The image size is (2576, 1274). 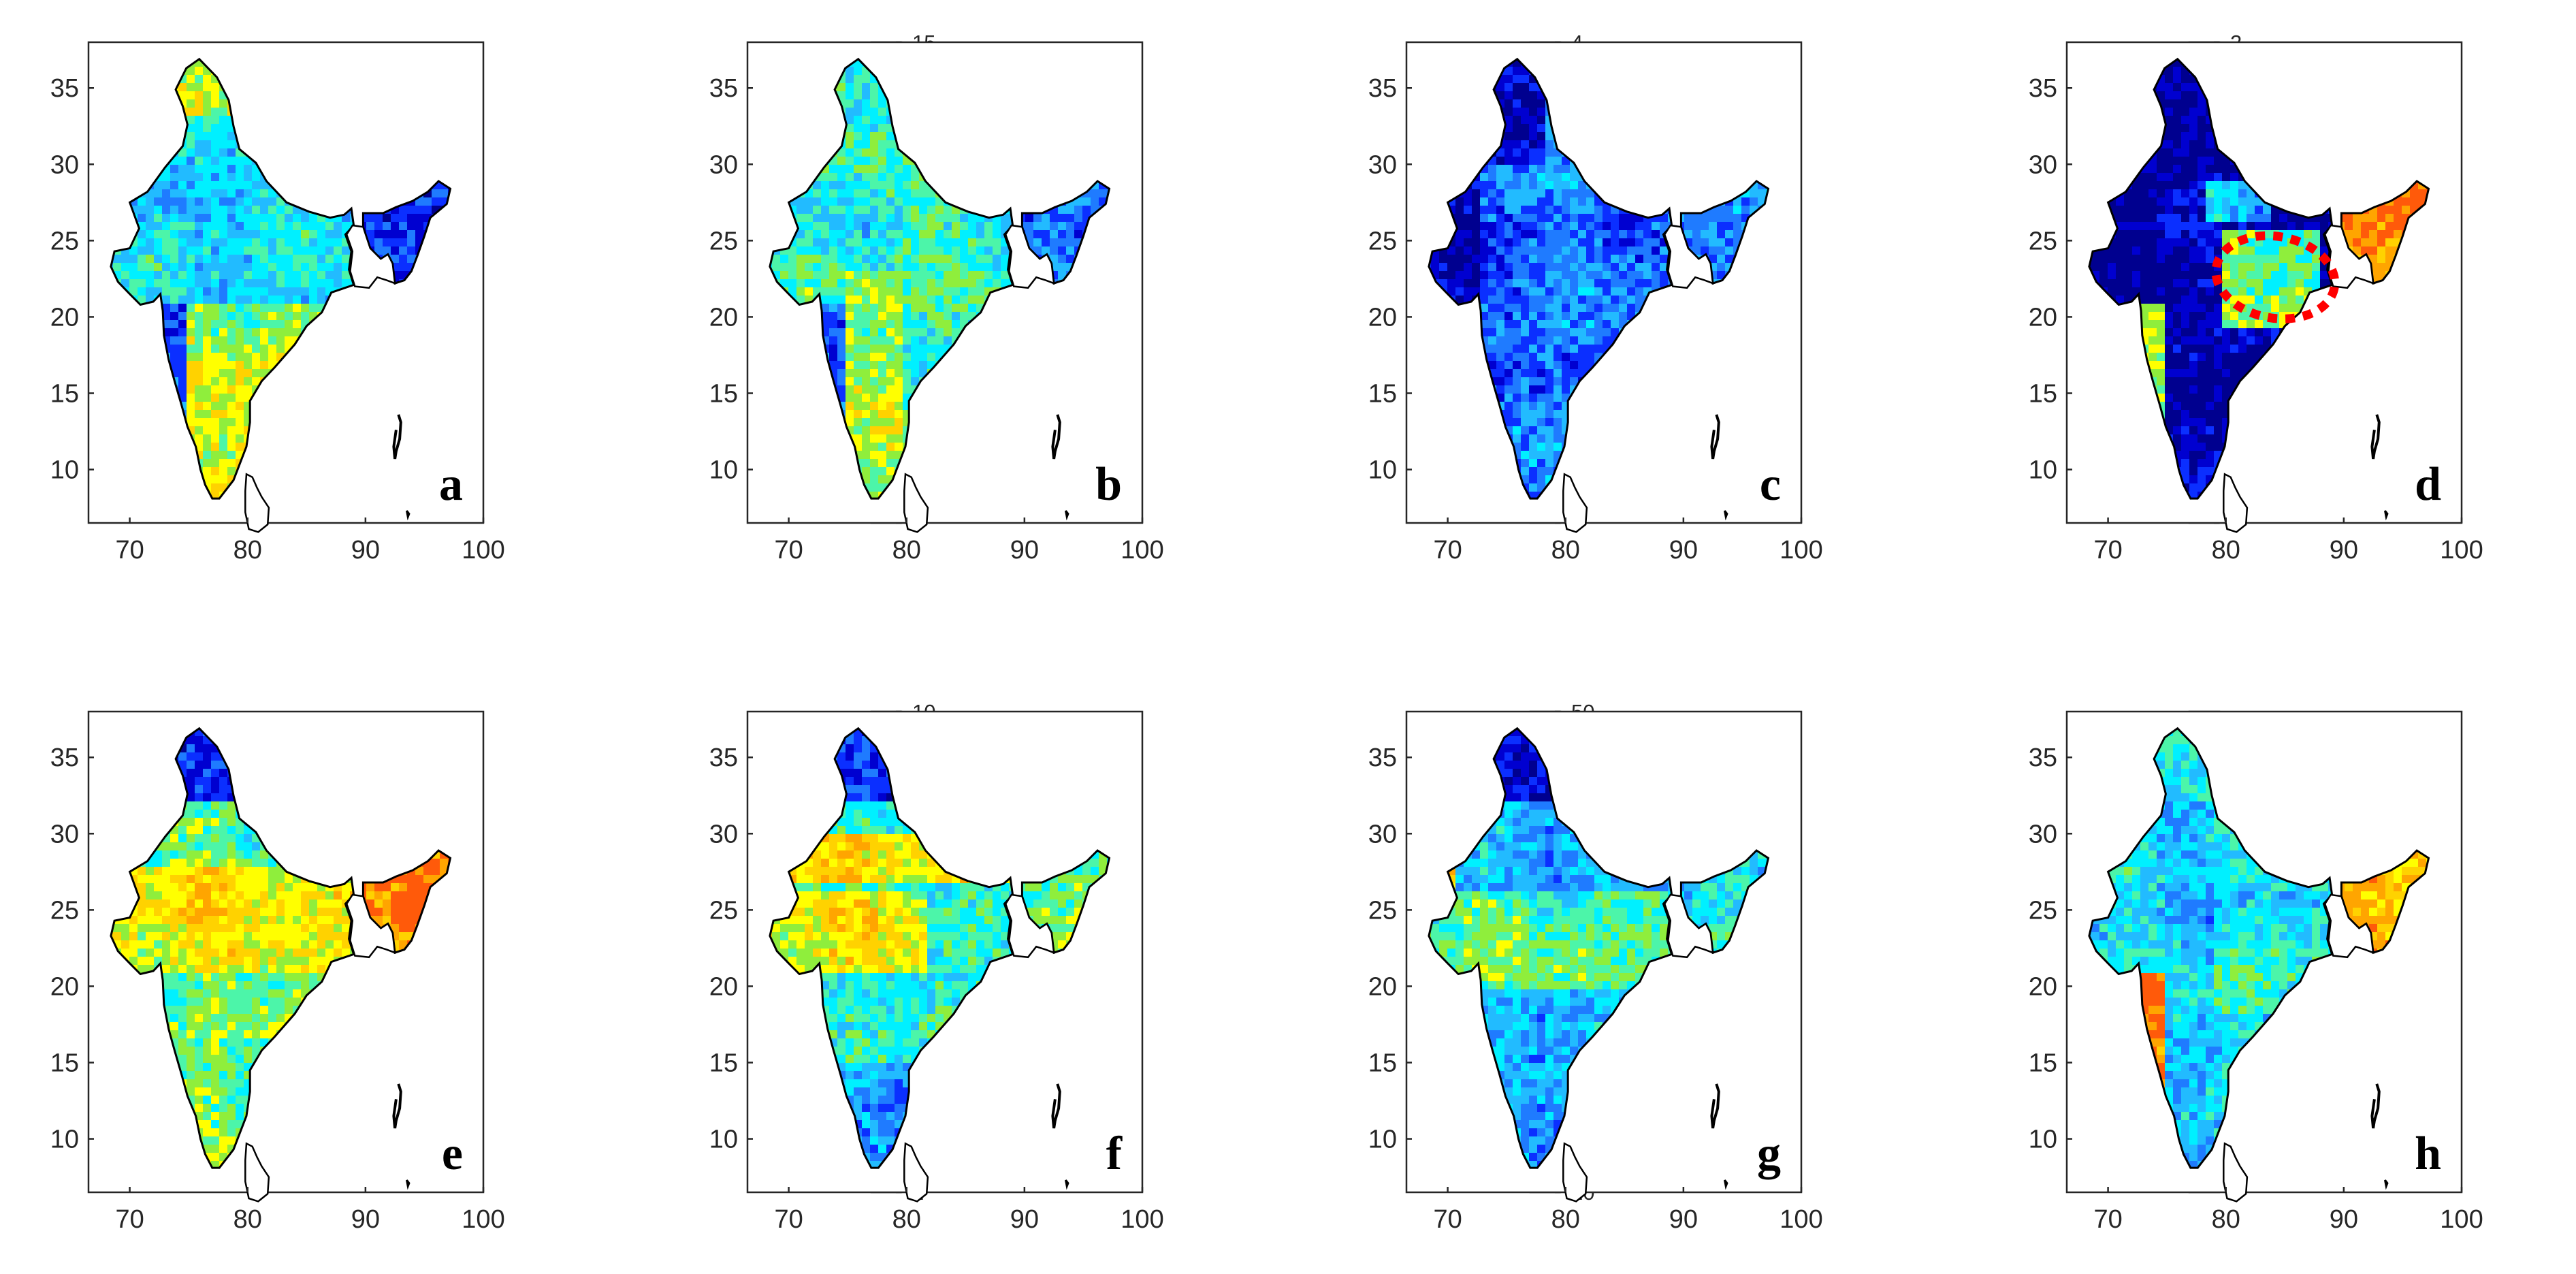 What do you see at coordinates (493, 297) in the screenshot?
I see `map-panel-a: 708090100353025201510a051015` at bounding box center [493, 297].